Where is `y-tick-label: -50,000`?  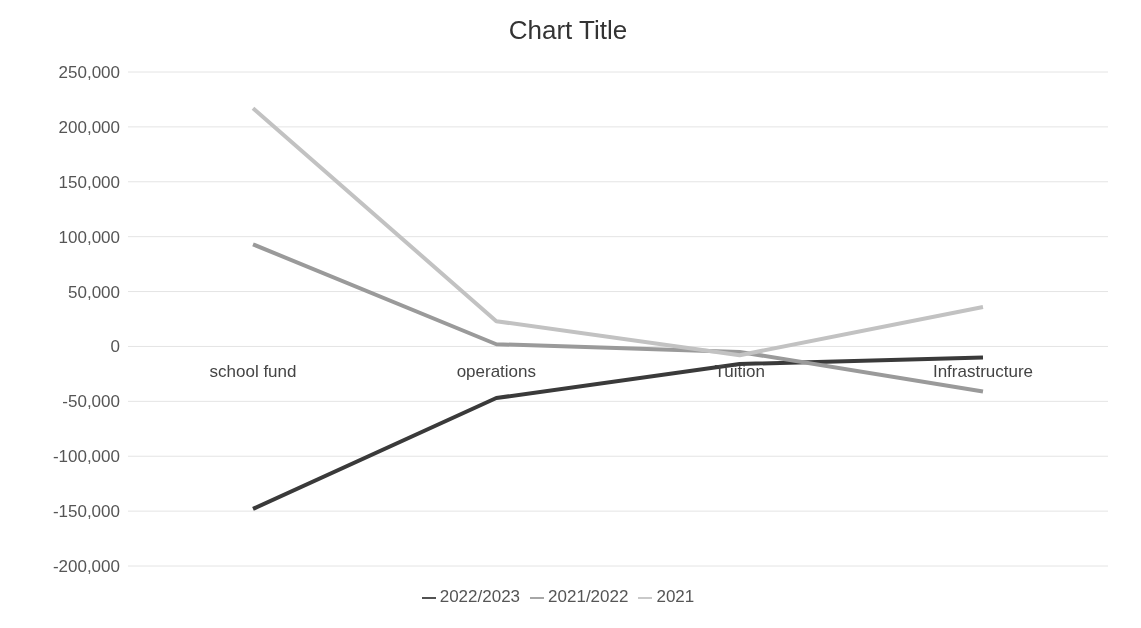
y-tick-label: -50,000 is located at coordinates (91, 402).